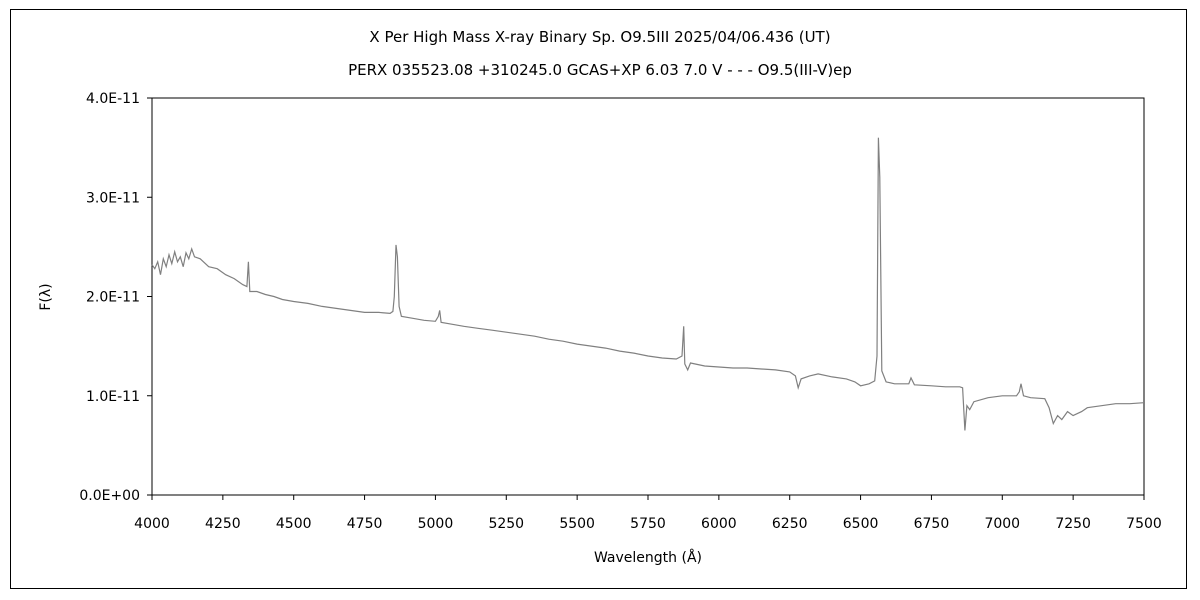  Describe the element at coordinates (932, 524) in the screenshot. I see `x-tick-label: 6750` at that location.